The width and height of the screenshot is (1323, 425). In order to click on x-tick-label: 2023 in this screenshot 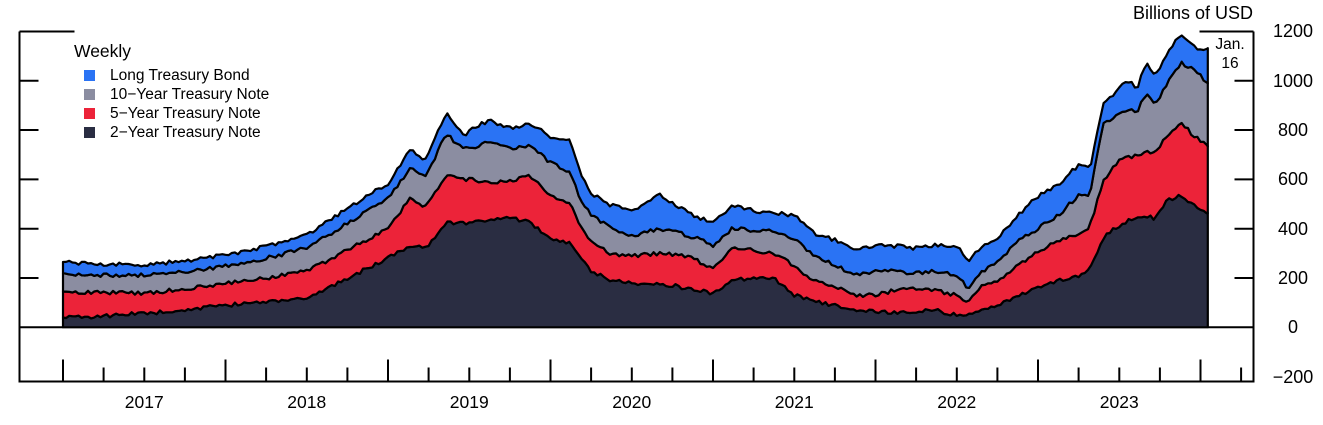, I will do `click(1119, 402)`.